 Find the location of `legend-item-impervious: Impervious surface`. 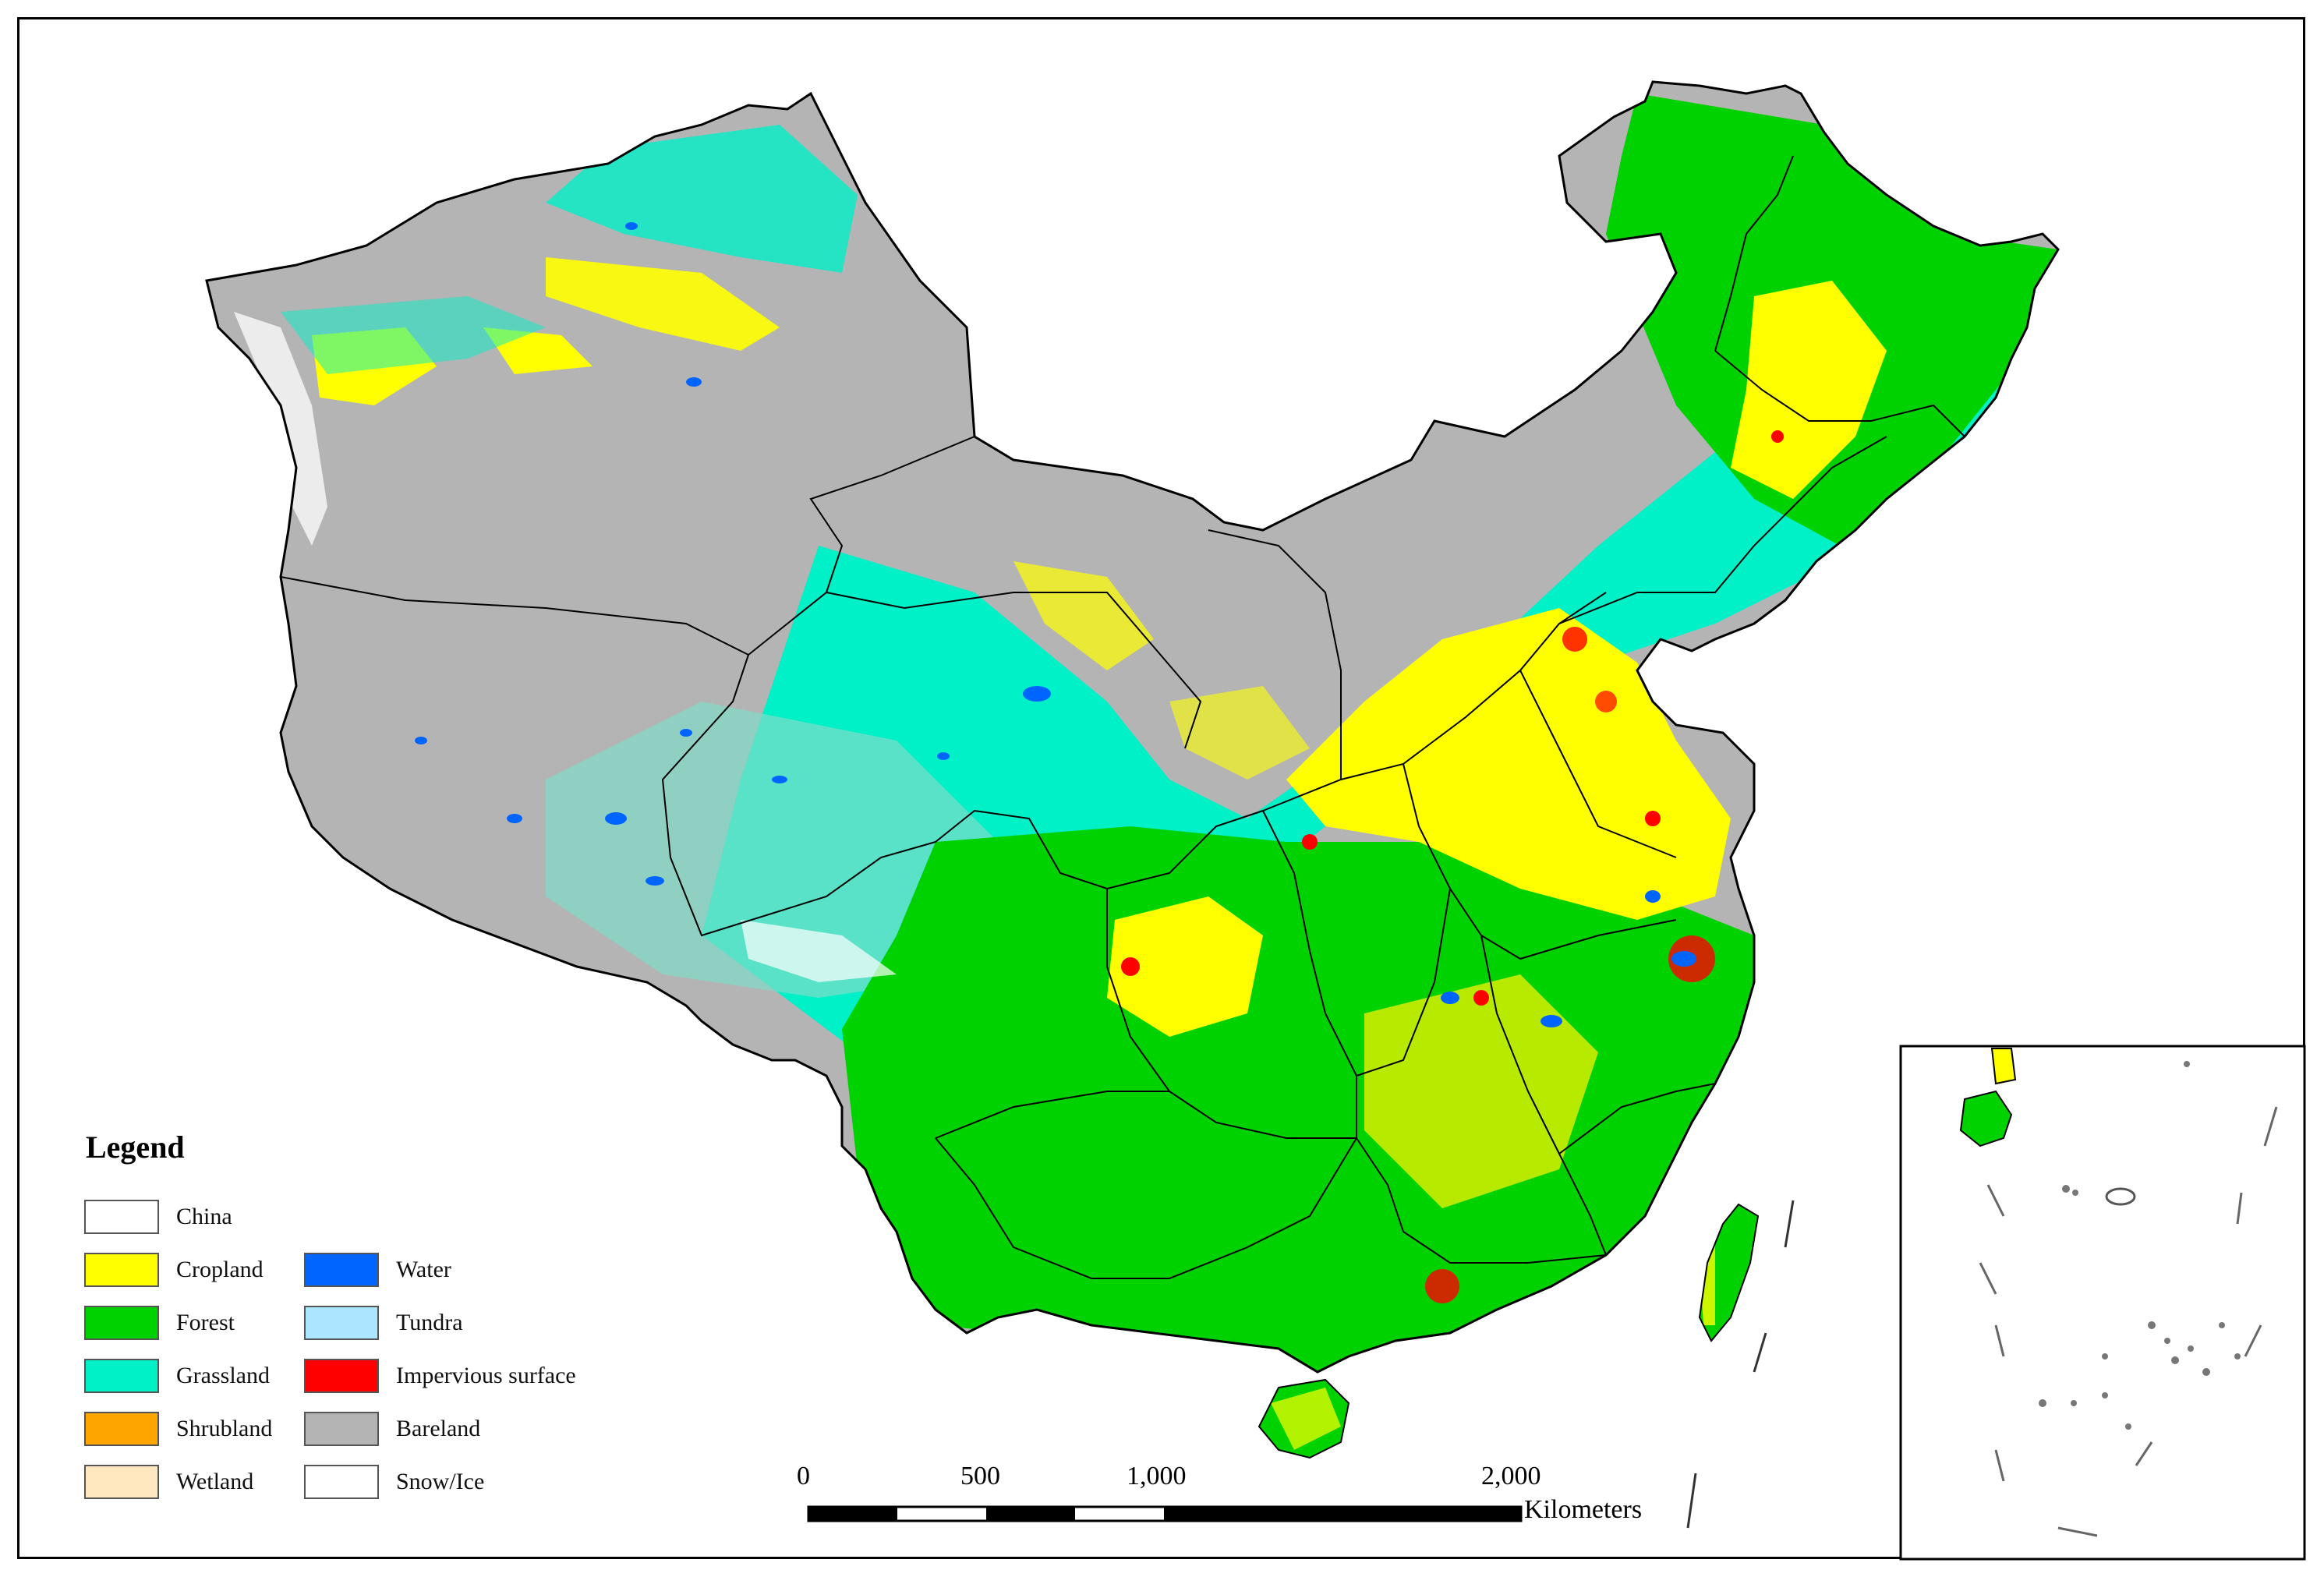

legend-item-impervious: Impervious surface is located at coordinates (440, 1376).